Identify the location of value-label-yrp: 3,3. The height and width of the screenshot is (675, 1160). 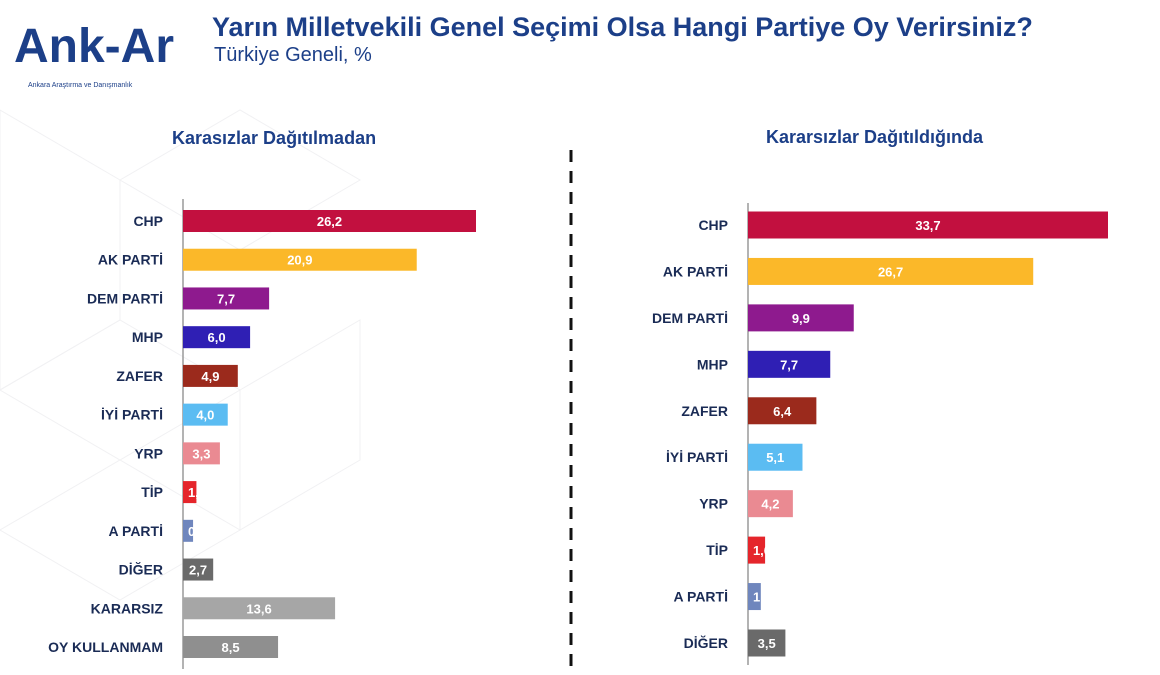
(201, 453).